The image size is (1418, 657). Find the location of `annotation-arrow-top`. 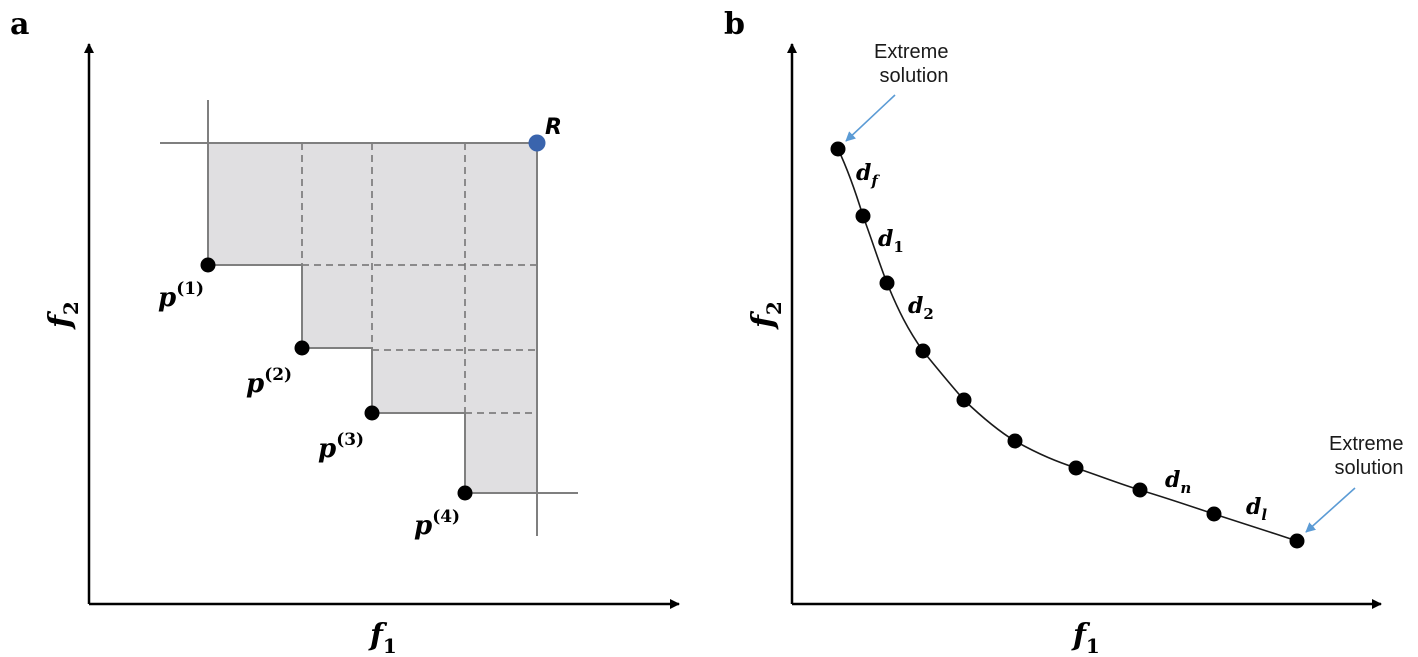

annotation-arrow-top is located at coordinates (870, 118).